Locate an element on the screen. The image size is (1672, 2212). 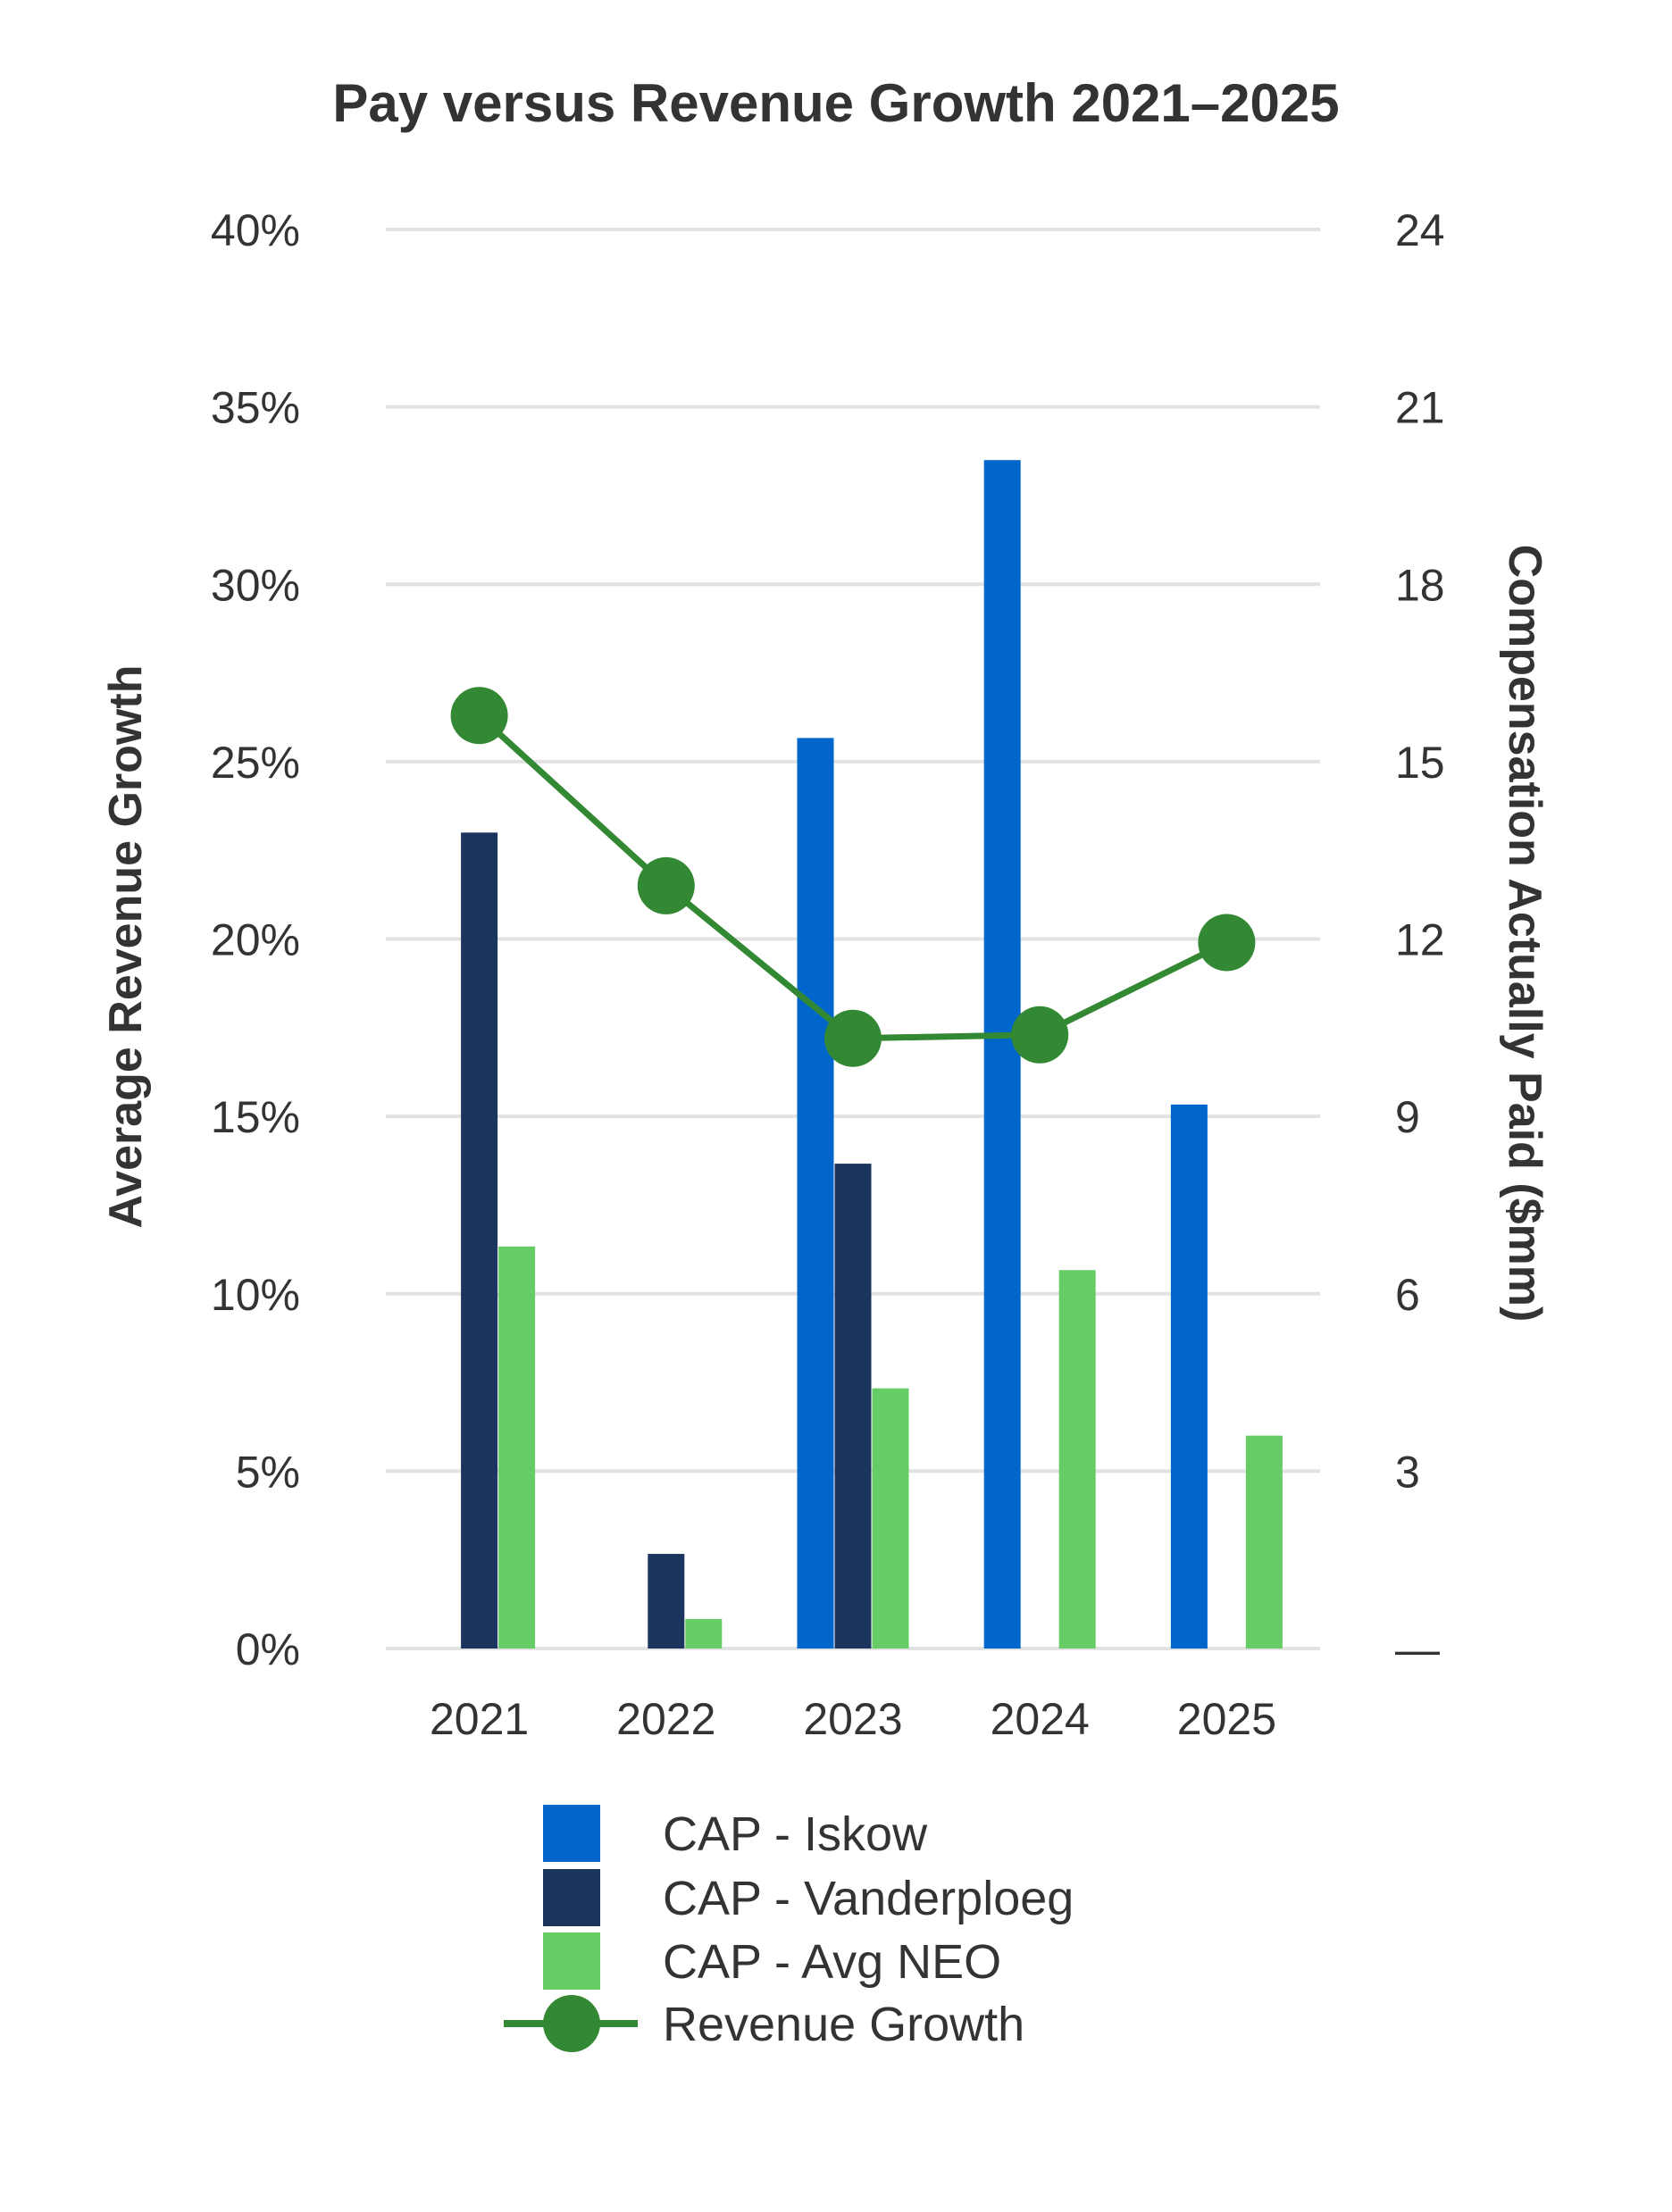
bar-cap-avg-neo-2021 is located at coordinates (517, 1447).